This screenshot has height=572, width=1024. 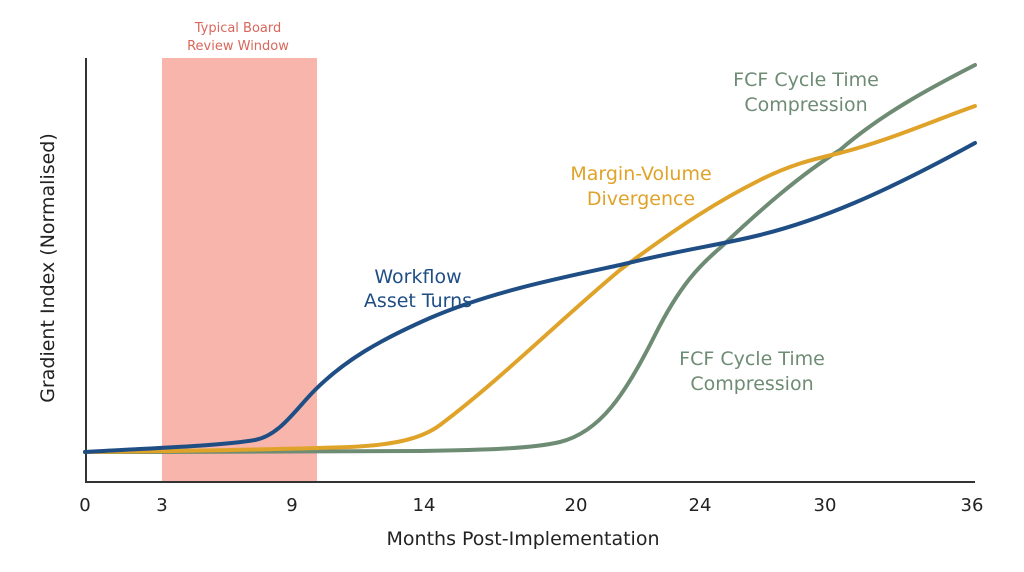 I want to click on x-tick-14: 14, so click(x=424, y=505).